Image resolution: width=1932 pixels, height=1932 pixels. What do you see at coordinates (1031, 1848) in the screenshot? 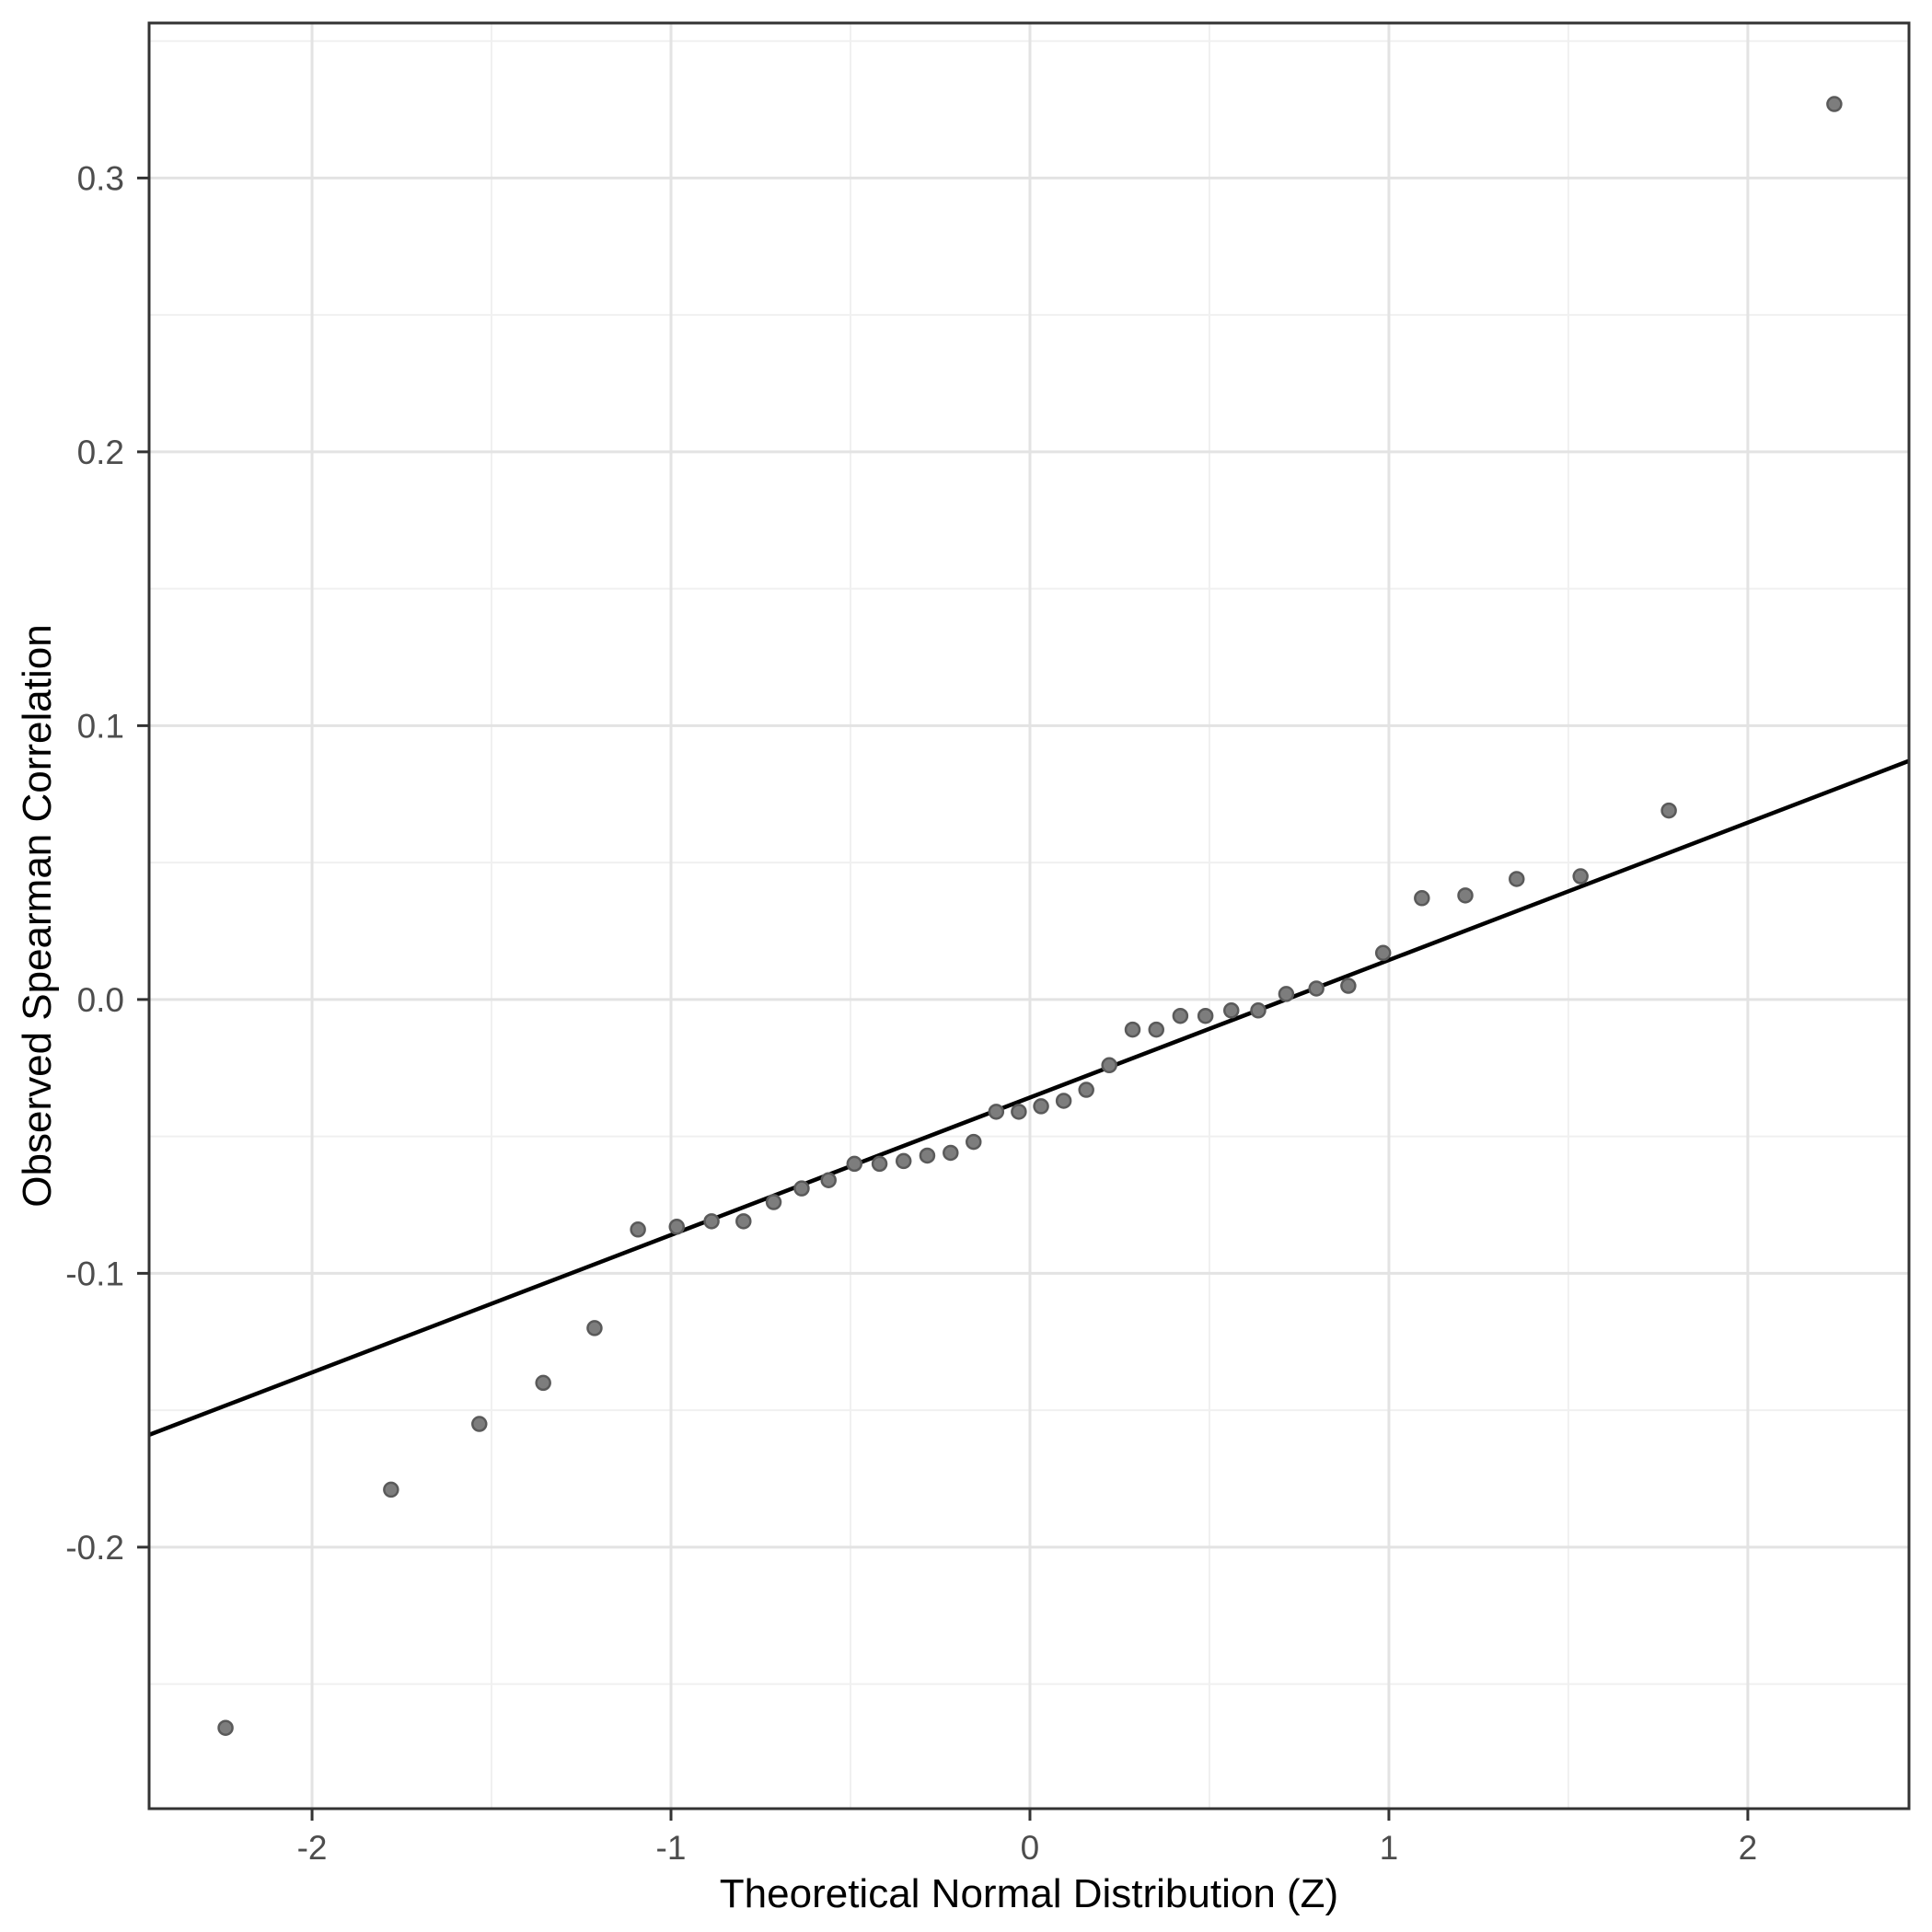
I see `x-axis-tick-label: 0` at bounding box center [1031, 1848].